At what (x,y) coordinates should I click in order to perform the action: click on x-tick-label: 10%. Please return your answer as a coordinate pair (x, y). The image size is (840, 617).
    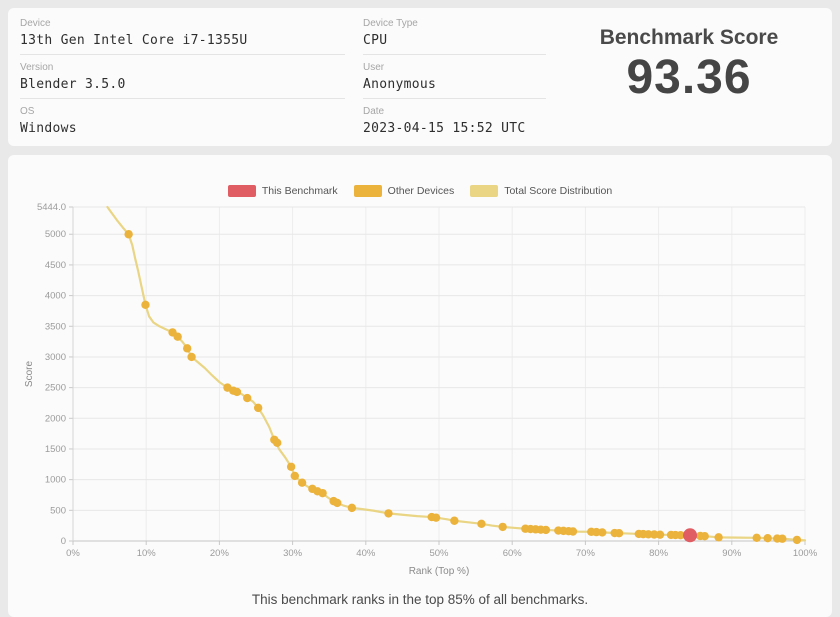
    Looking at the image, I should click on (147, 553).